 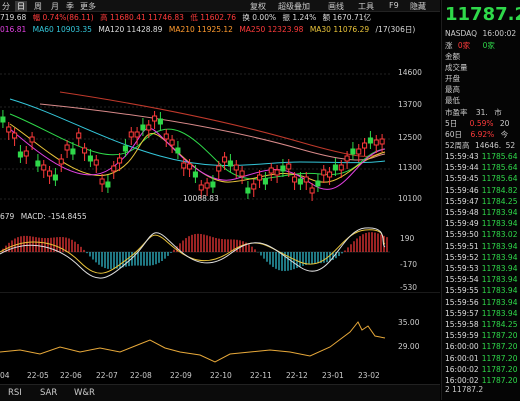 I want to click on tools-button: 工具, so click(x=366, y=6).